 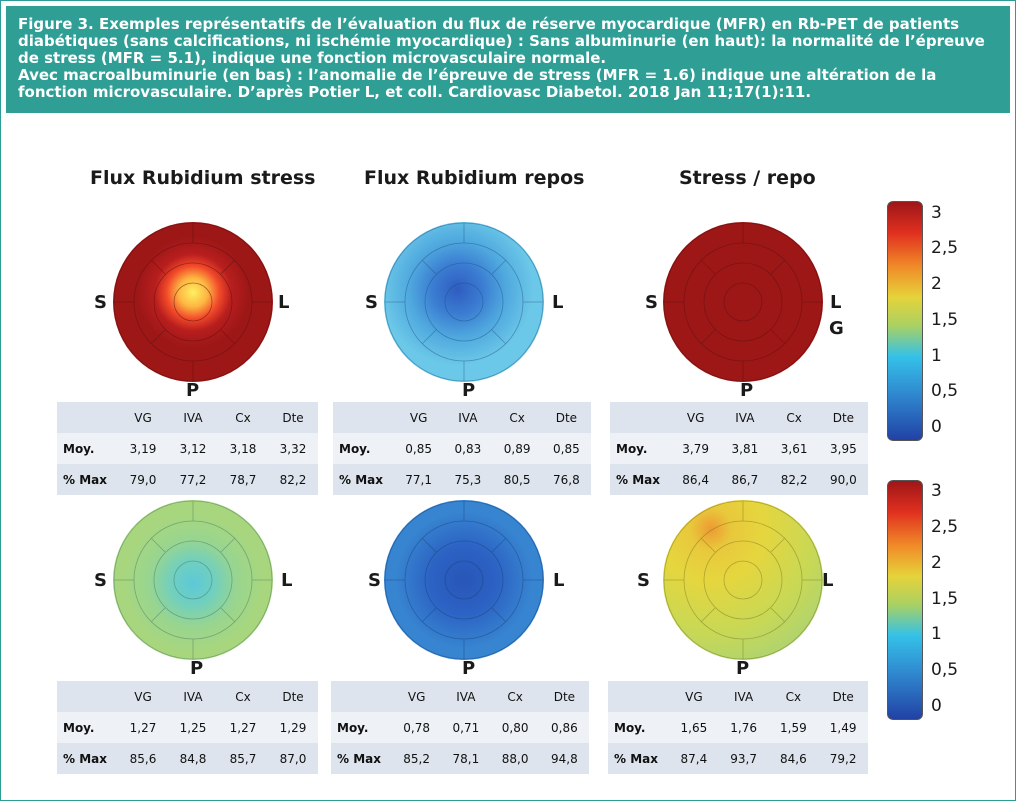 What do you see at coordinates (745, 479) in the screenshot?
I see `cell: 86,7` at bounding box center [745, 479].